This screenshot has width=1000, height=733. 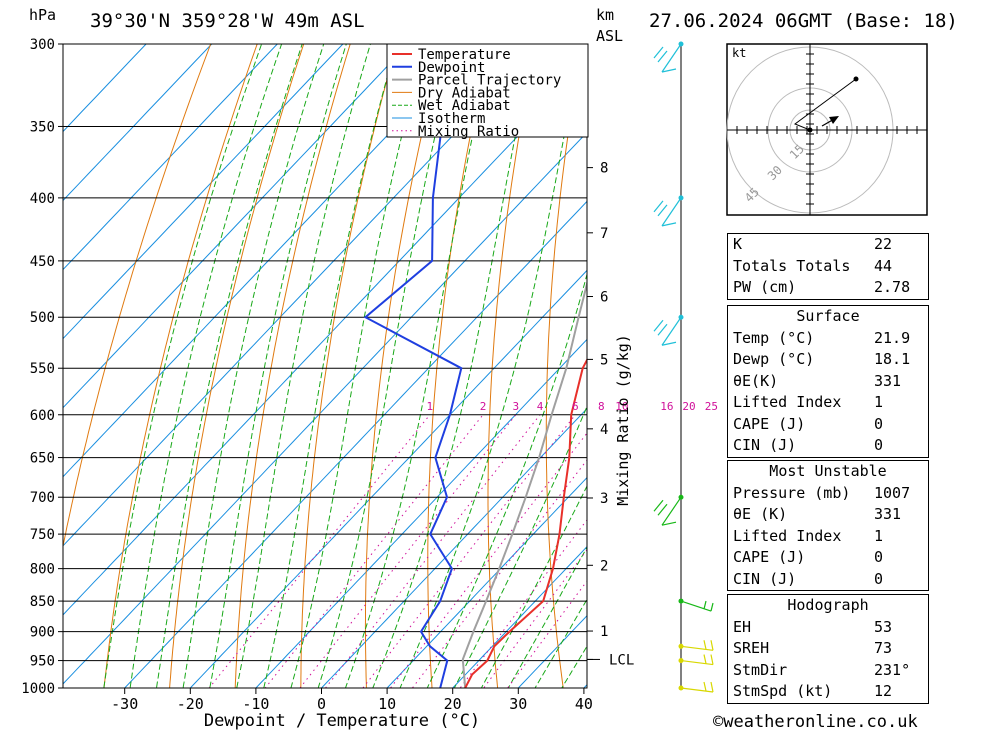 I want to click on pressure-tick-label: 650, so click(x=42, y=459).